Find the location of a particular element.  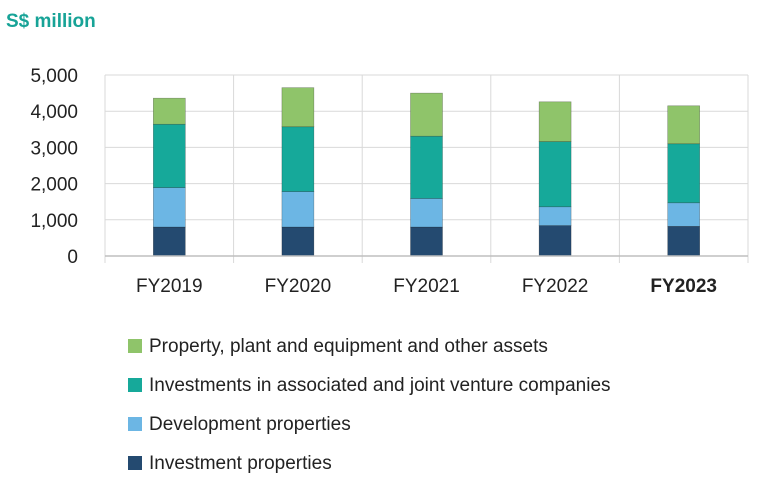

x-tick-label: FY2022 is located at coordinates (555, 286).